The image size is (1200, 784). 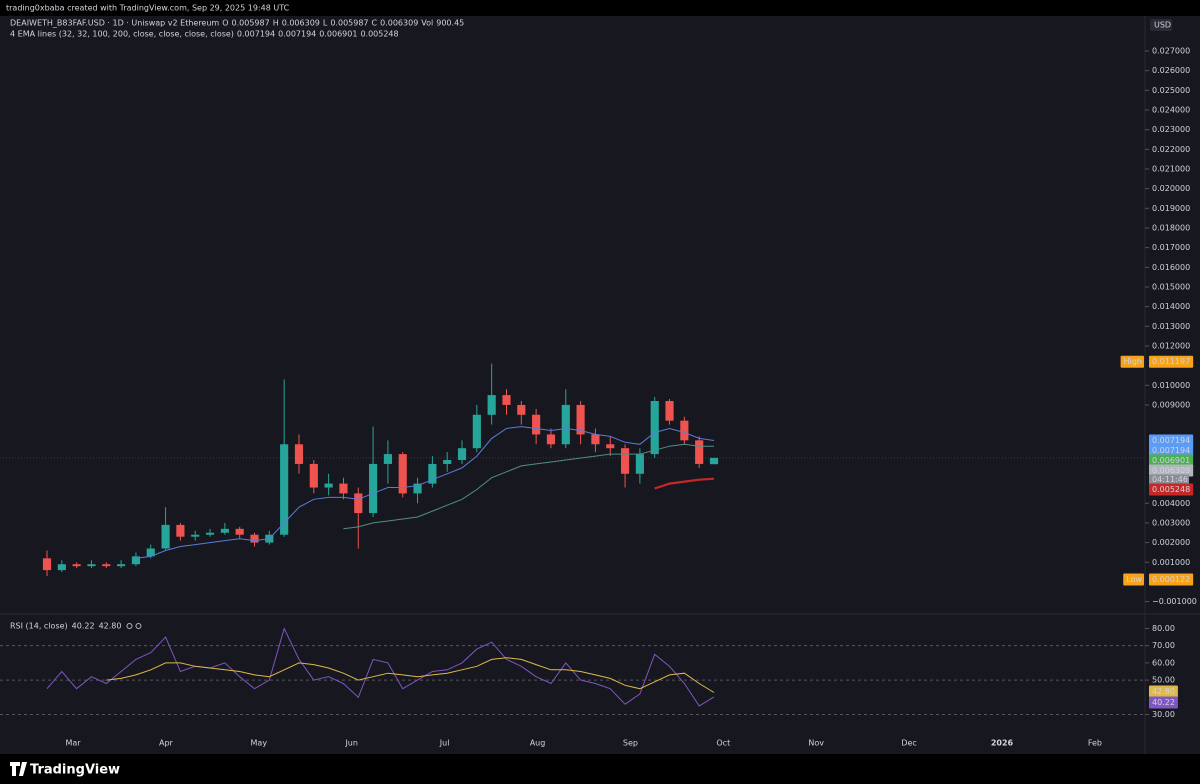 What do you see at coordinates (75, 770) in the screenshot?
I see `logo-text: TradingView` at bounding box center [75, 770].